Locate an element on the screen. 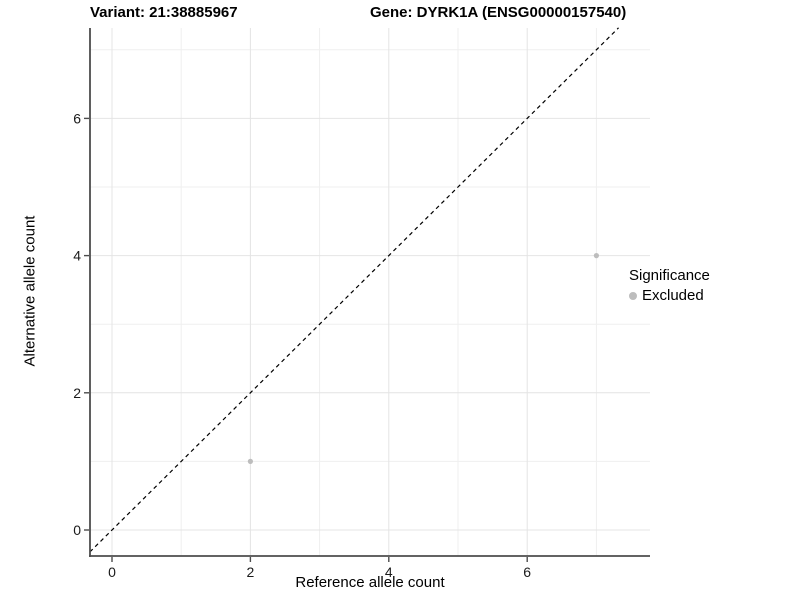  x-tick-label: 2 is located at coordinates (251, 572).